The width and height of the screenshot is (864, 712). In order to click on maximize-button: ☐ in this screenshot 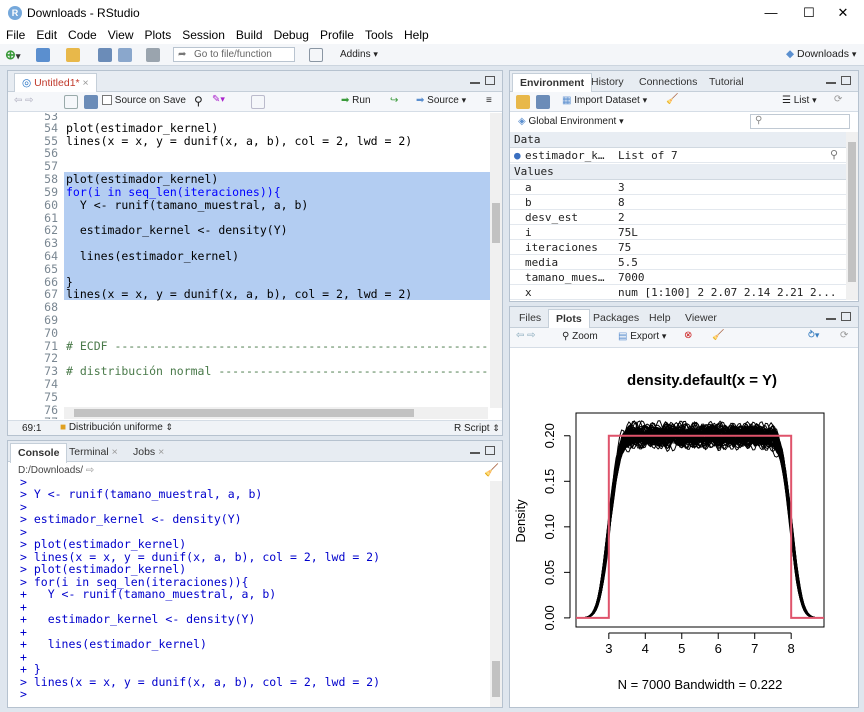, I will do `click(809, 12)`.